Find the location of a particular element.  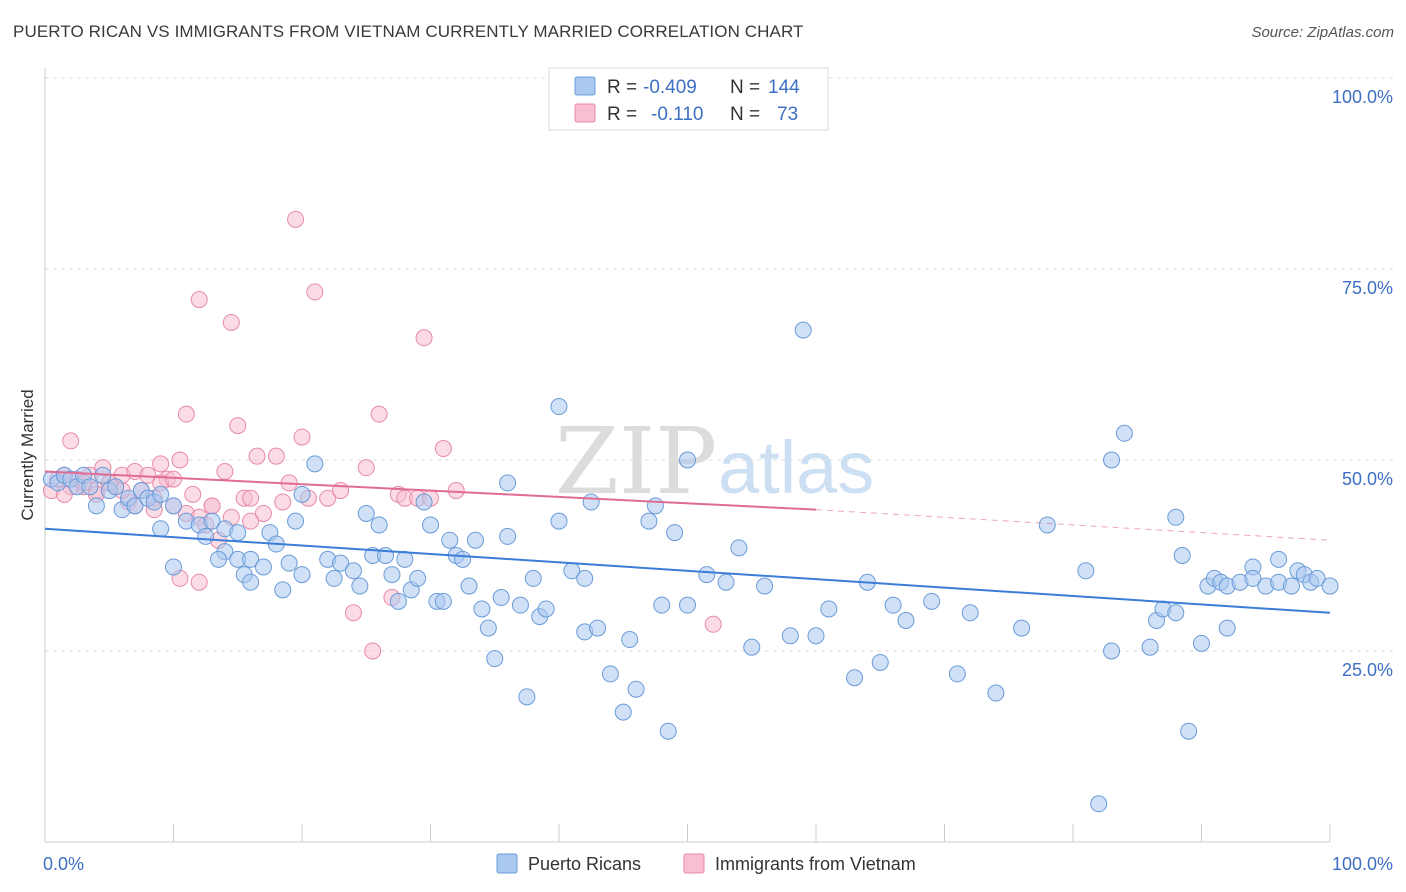

chart-source: Source: ZipAtlas.com is located at coordinates (1322, 32).